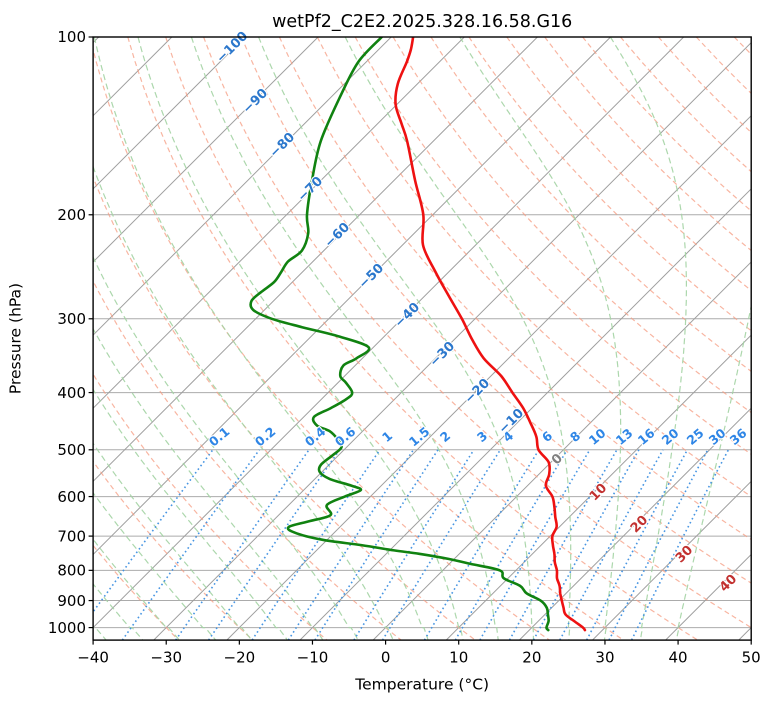 Image resolution: width=775 pixels, height=708 pixels. Describe the element at coordinates (419, 437) in the screenshot. I see `mixing-ratio-label: 1.5` at that location.